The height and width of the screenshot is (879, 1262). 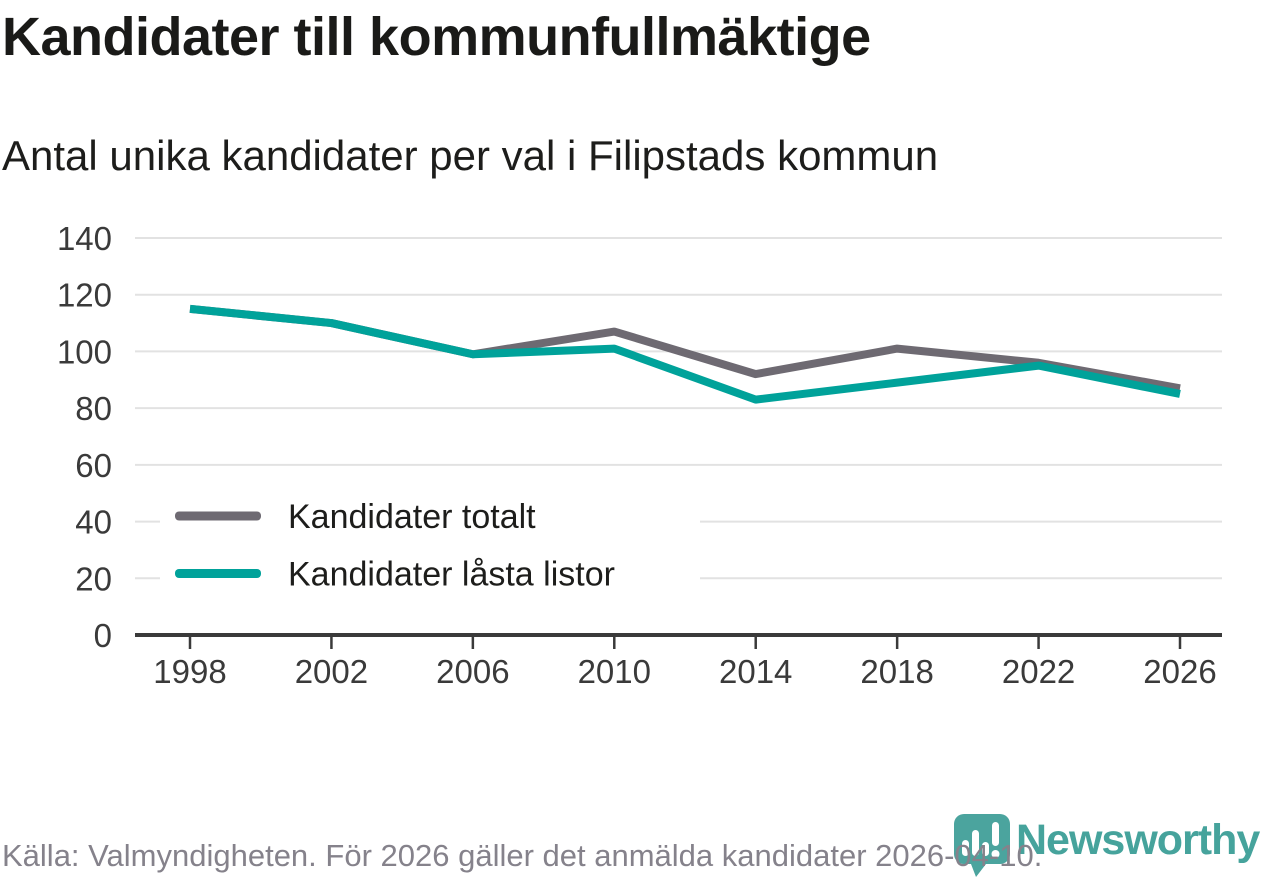 I want to click on x-tick-label-2022: 2022, so click(x=1038, y=671).